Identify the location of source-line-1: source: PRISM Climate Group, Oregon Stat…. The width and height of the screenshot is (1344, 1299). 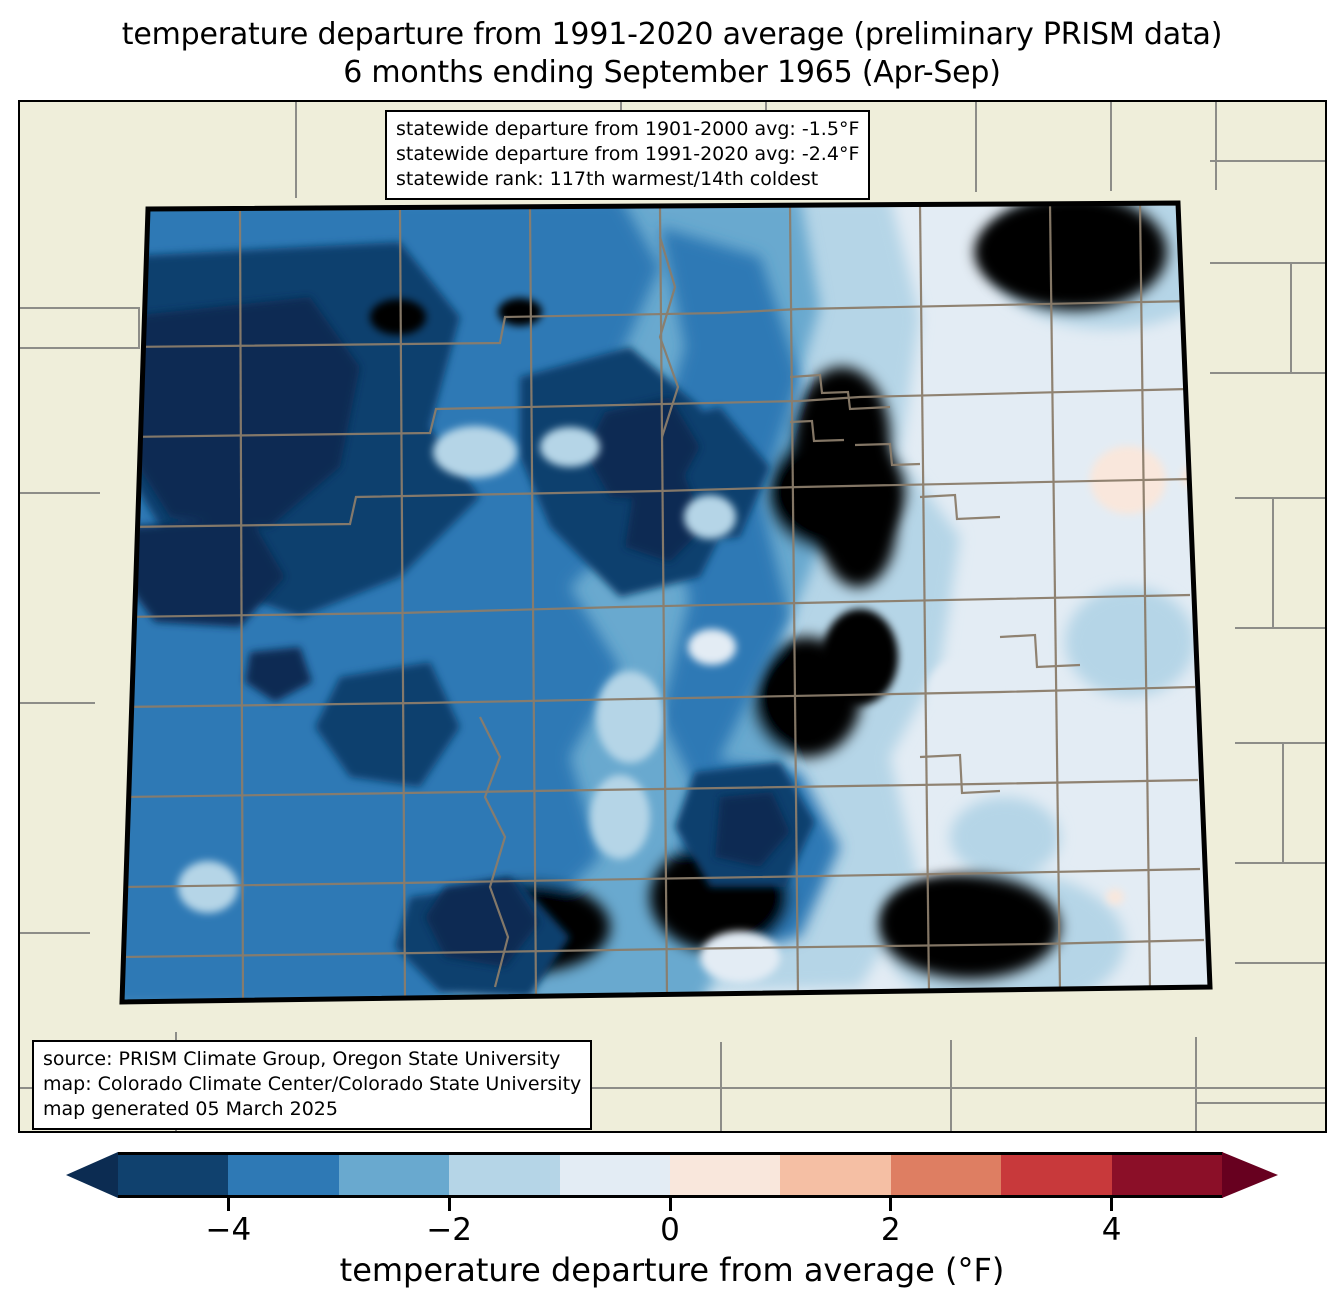
(302, 1059).